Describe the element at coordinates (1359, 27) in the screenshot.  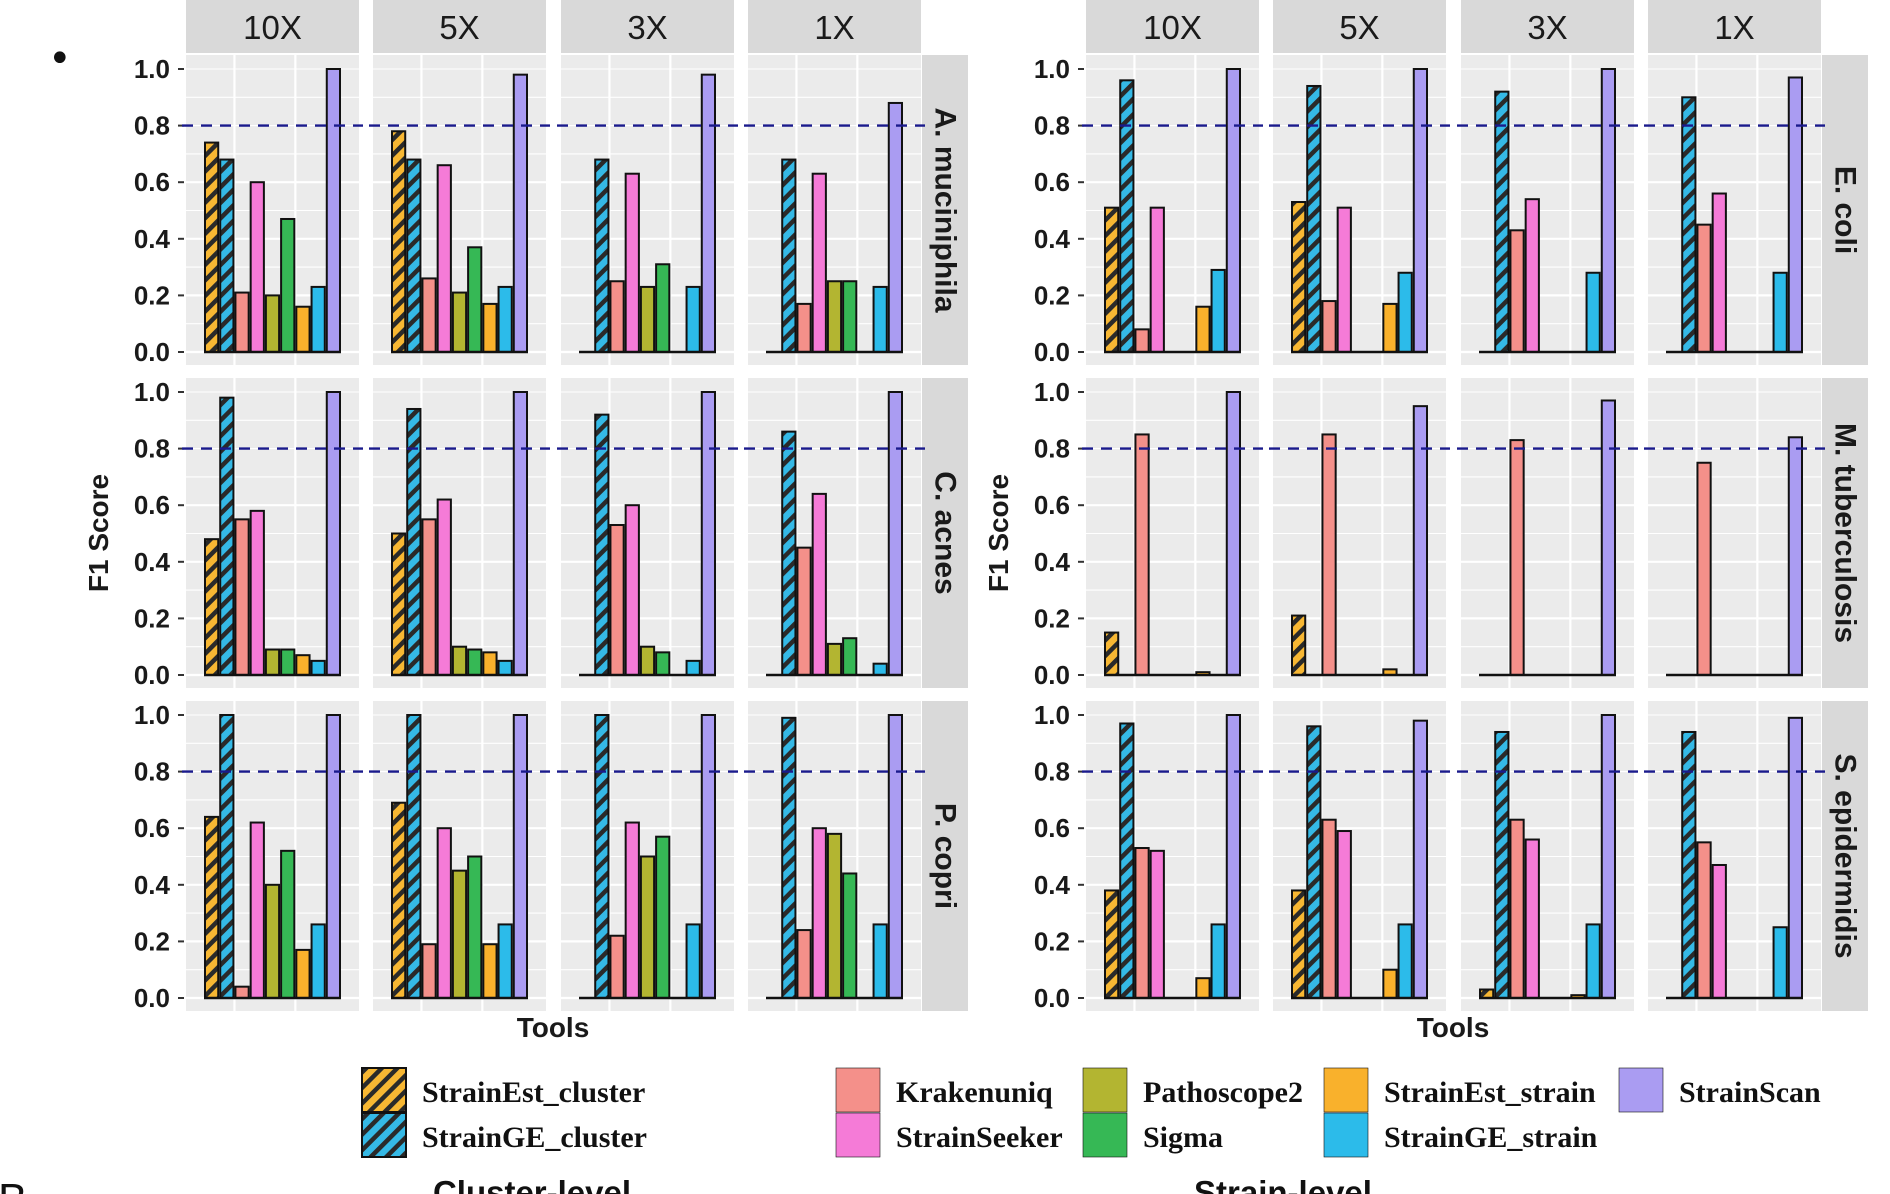
I see `coverage-label: 5X` at that location.